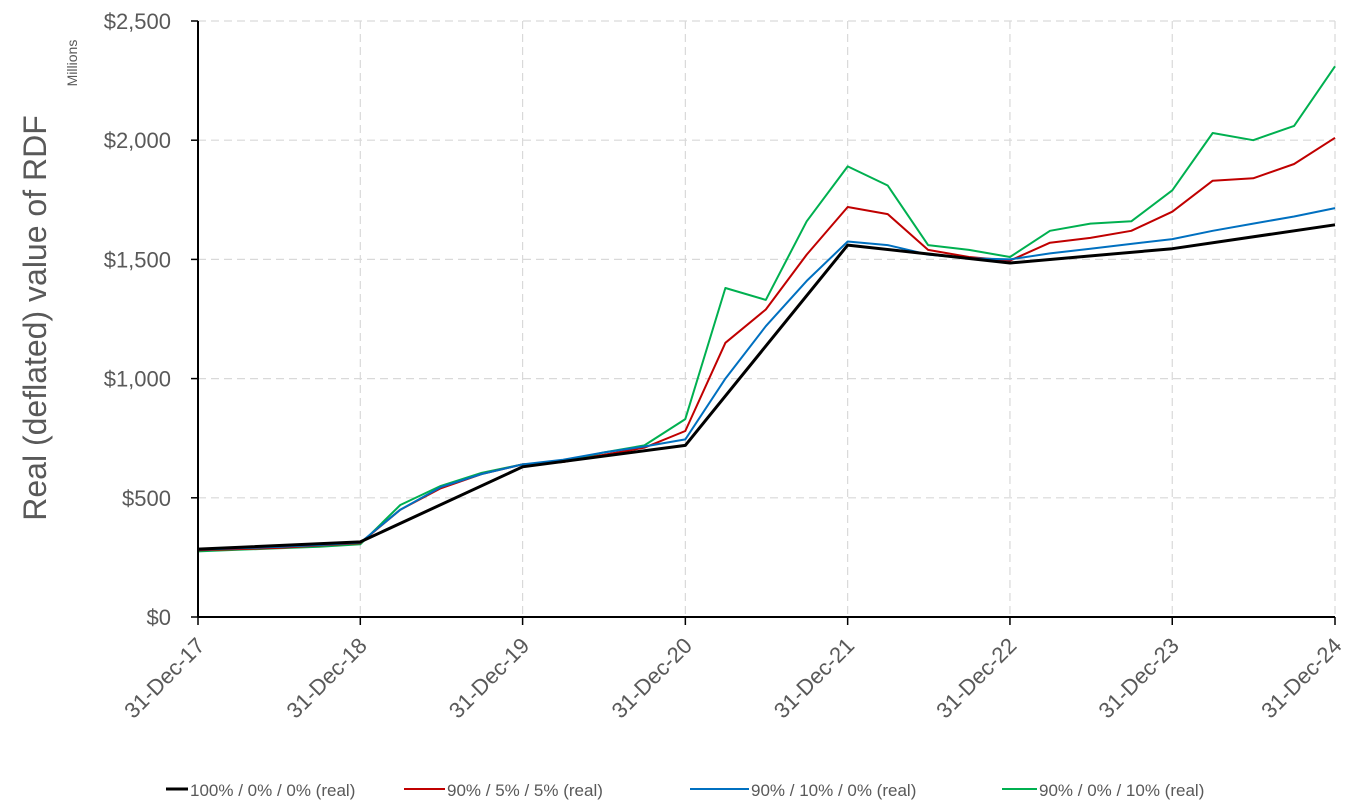 The width and height of the screenshot is (1351, 811). What do you see at coordinates (137, 21) in the screenshot?
I see `y-tick-label: $2,500` at bounding box center [137, 21].